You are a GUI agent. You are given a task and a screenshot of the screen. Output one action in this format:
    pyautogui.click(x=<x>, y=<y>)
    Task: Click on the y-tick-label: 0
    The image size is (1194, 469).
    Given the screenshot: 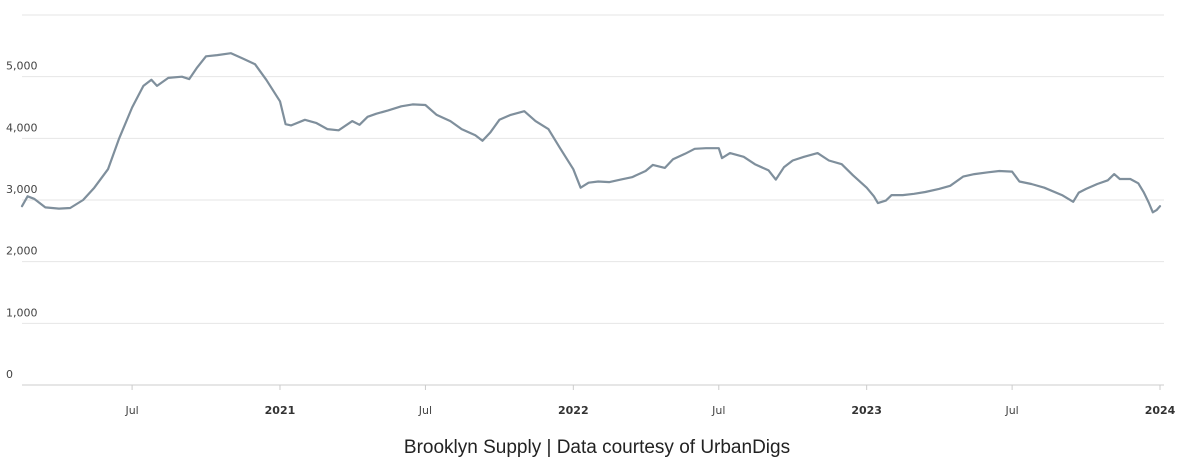 What is the action you would take?
    pyautogui.click(x=9, y=374)
    